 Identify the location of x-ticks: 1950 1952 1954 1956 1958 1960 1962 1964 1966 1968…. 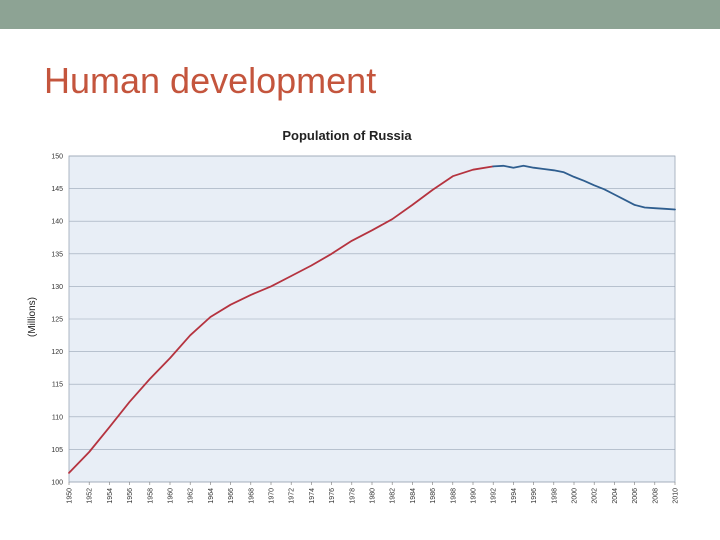
(373, 493).